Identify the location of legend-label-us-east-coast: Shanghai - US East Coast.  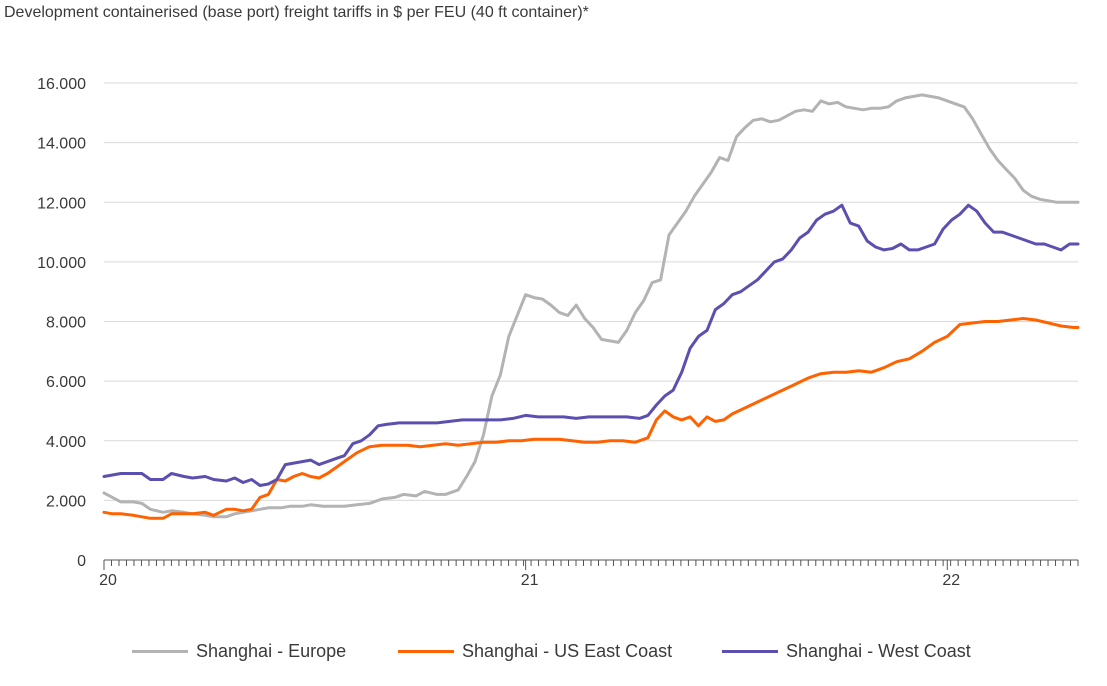
(567, 650).